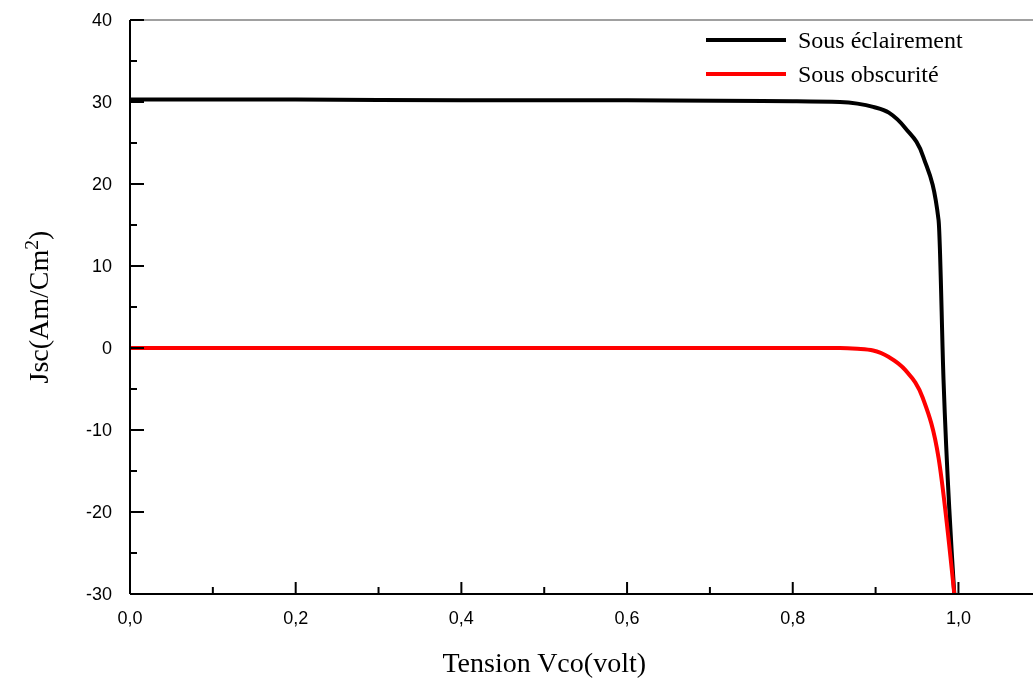  Describe the element at coordinates (544, 662) in the screenshot. I see `x-axis-title: Tension Vco(volt)` at that location.